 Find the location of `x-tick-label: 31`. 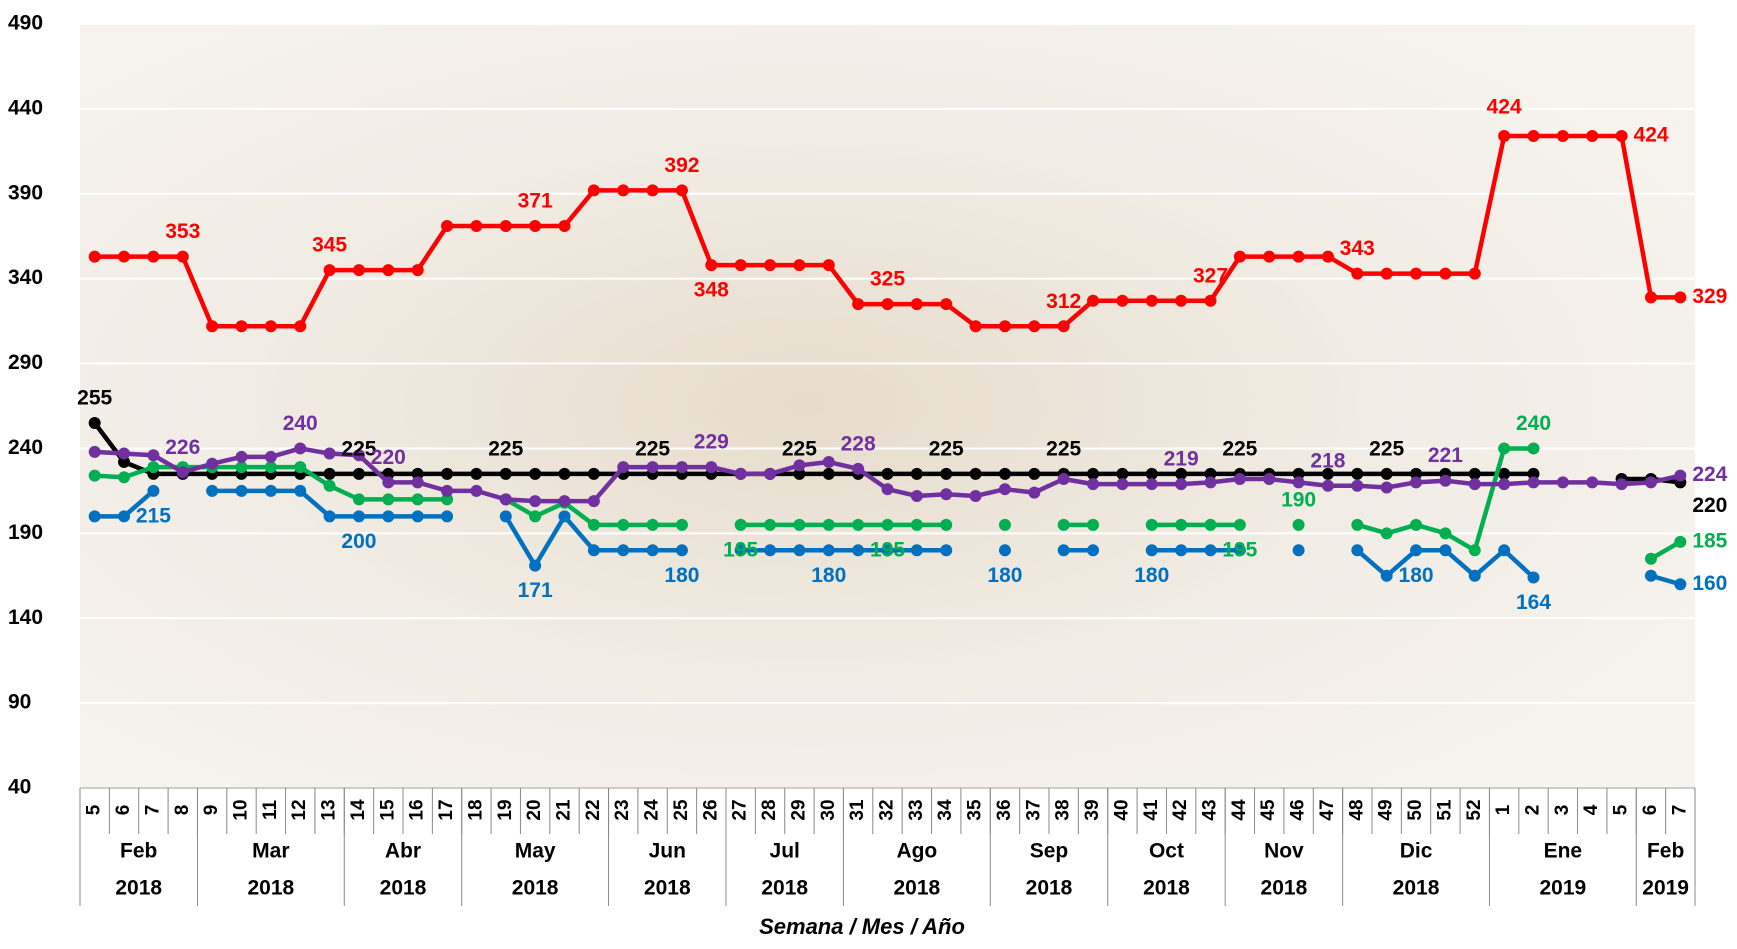

x-tick-label: 31 is located at coordinates (857, 810).